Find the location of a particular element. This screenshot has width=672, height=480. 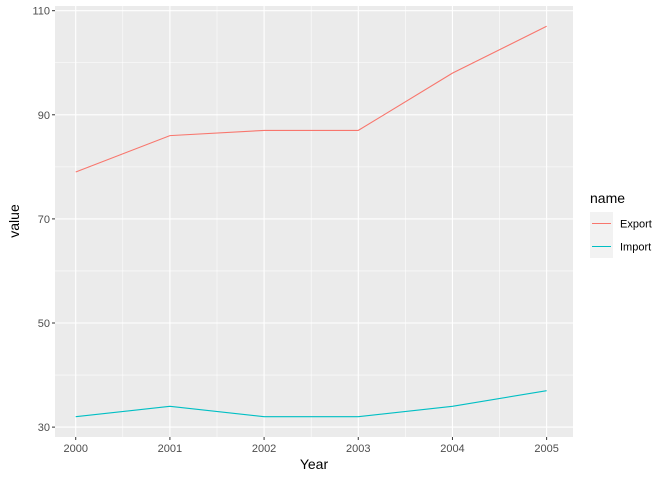

legend-items: Export Import is located at coordinates (621, 235).